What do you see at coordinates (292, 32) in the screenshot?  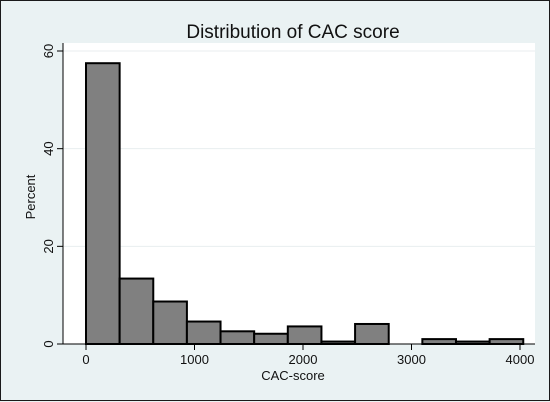 I see `chart-title: Distribution of CAC score` at bounding box center [292, 32].